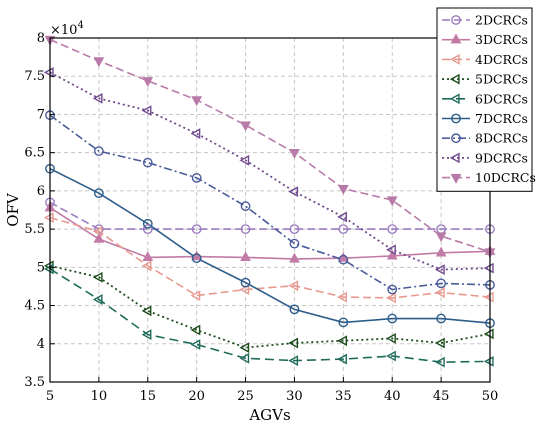 The width and height of the screenshot is (550, 430). Describe the element at coordinates (34, 382) in the screenshot. I see `y-tick-label: 3.5` at that location.